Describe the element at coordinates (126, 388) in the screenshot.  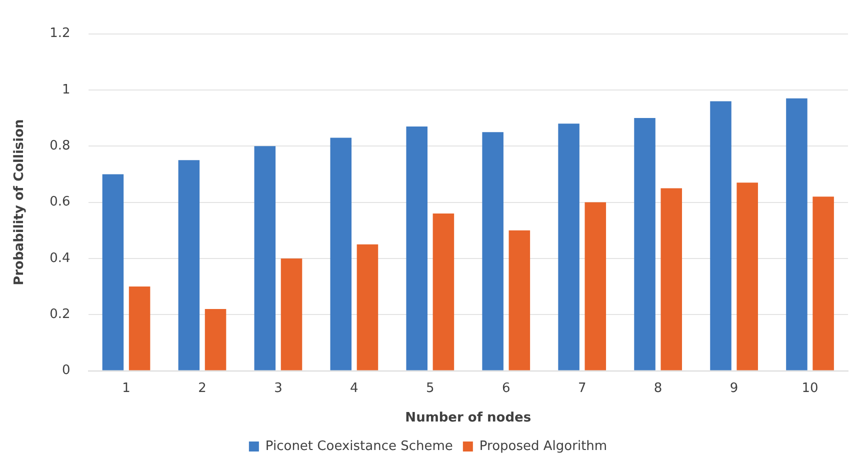
I see `x-tick-label: 1` at that location.